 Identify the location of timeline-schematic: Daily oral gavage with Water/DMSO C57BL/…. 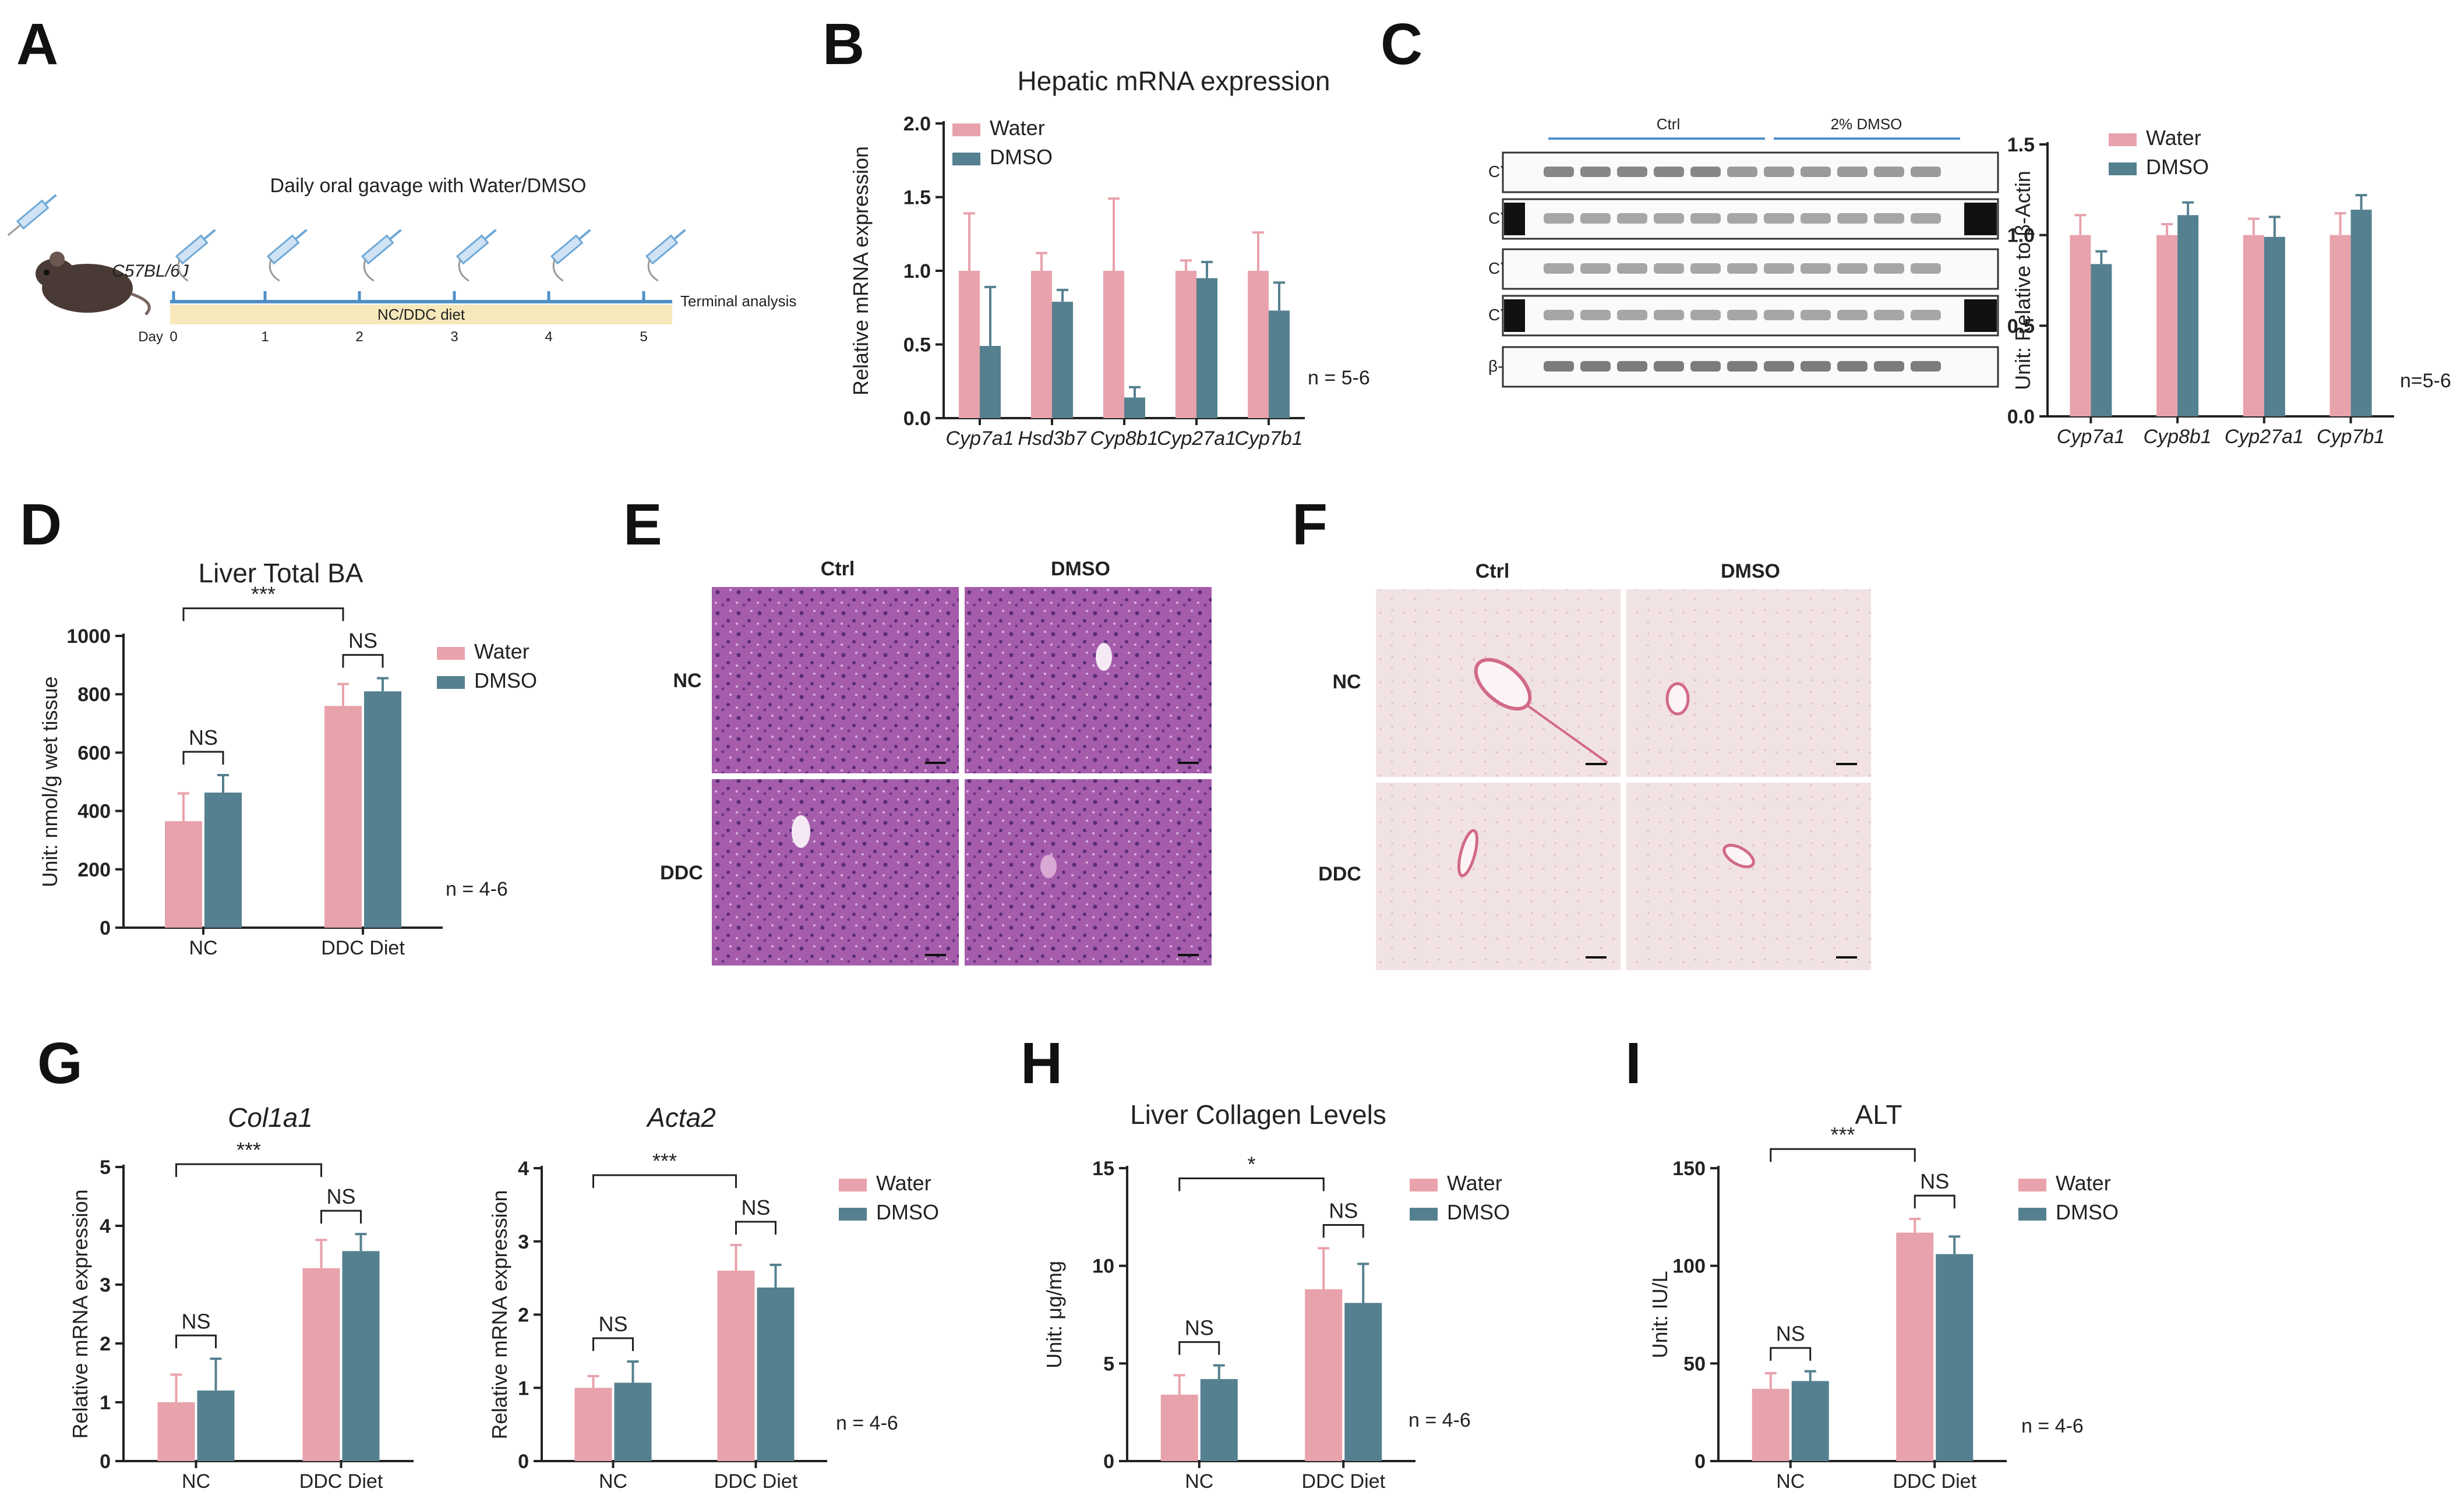
(401, 260).